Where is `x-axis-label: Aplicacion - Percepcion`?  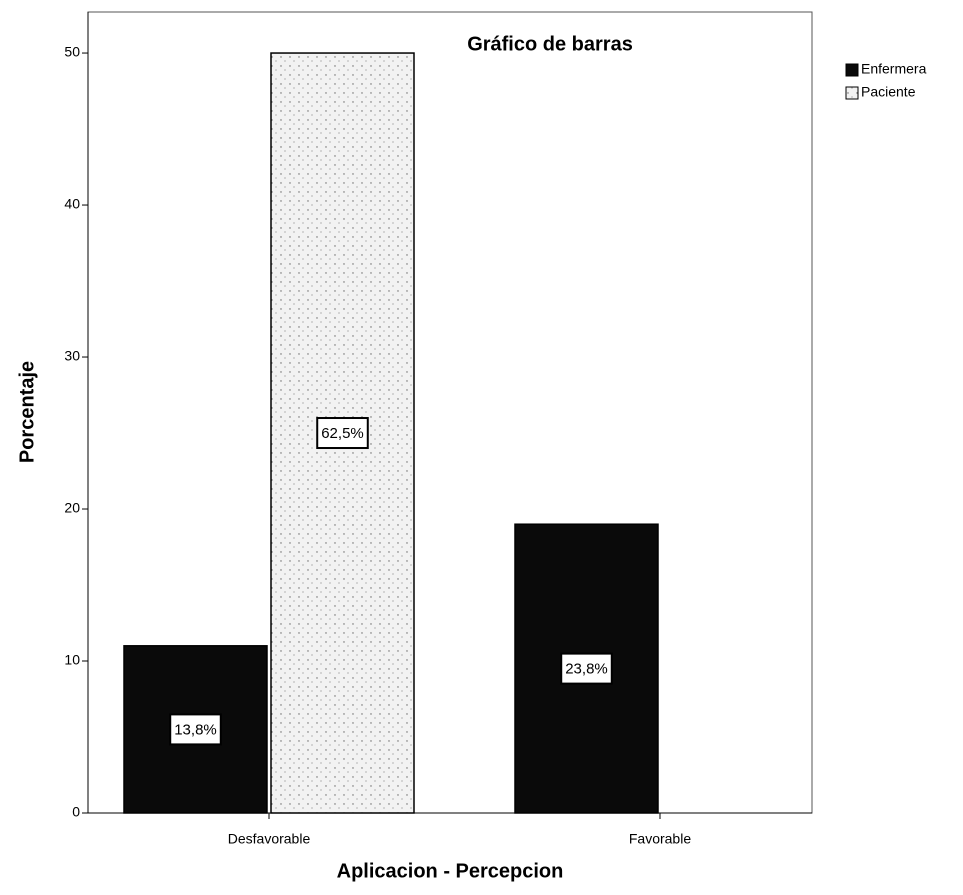
x-axis-label: Aplicacion - Percepcion is located at coordinates (450, 871).